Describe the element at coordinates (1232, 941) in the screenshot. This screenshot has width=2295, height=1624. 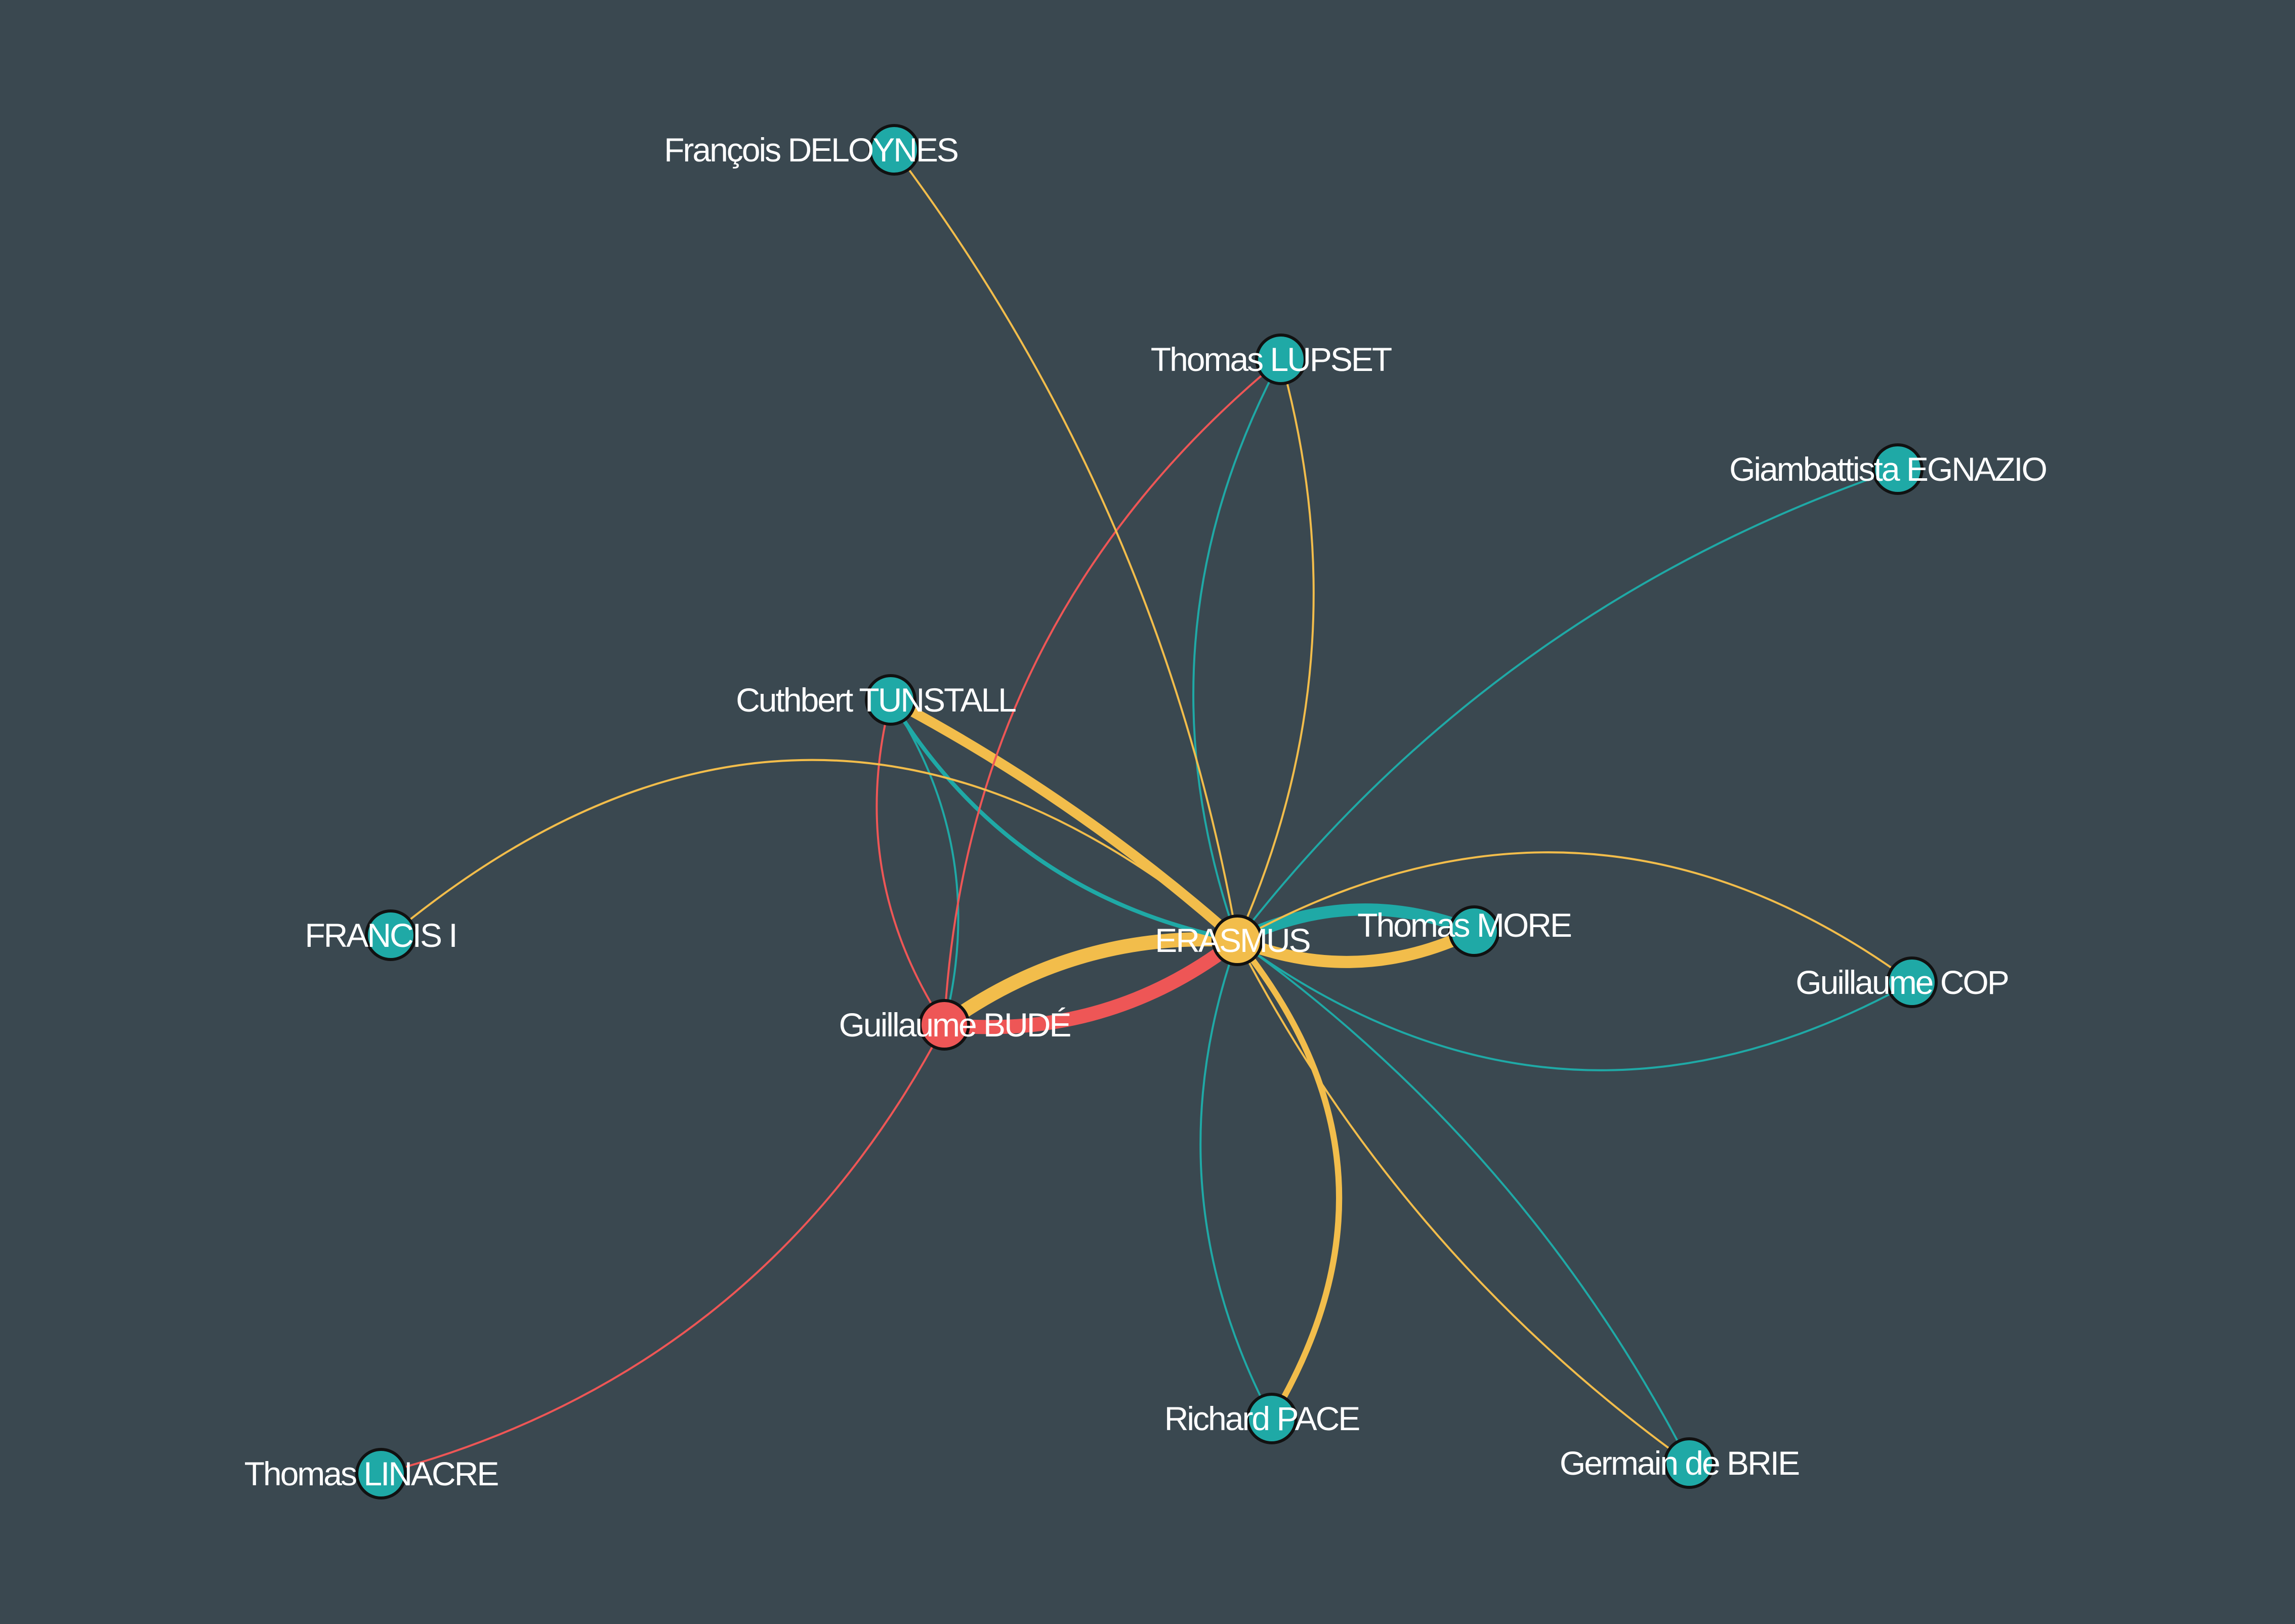
I see `node-label-erasmus: ERASMUS` at that location.